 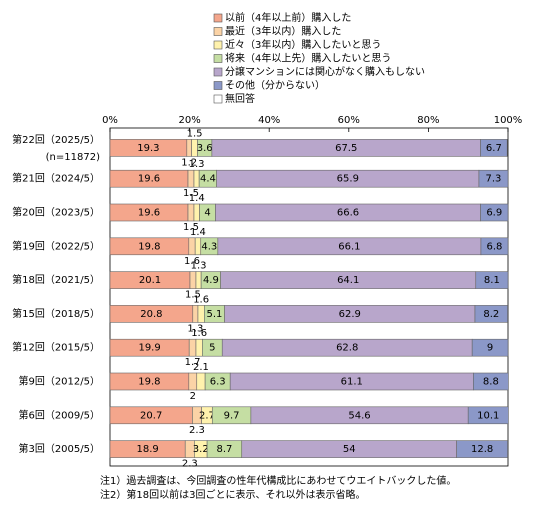 I want to click on data-label: 8.1, so click(x=492, y=280).